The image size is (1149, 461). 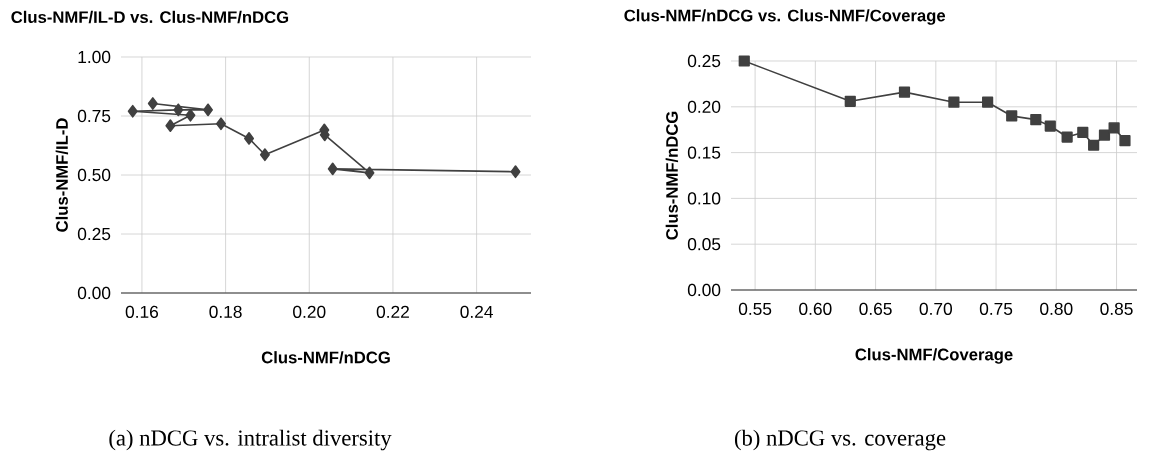 I want to click on x-tick-label: 0.24, so click(x=476, y=311).